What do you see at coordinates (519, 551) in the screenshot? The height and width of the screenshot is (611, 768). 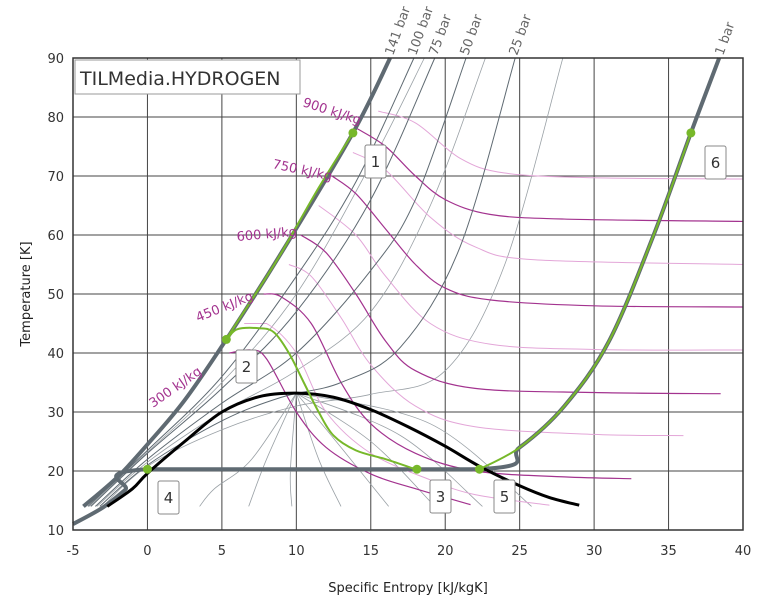 I see `x-tick-label: 25` at bounding box center [519, 551].